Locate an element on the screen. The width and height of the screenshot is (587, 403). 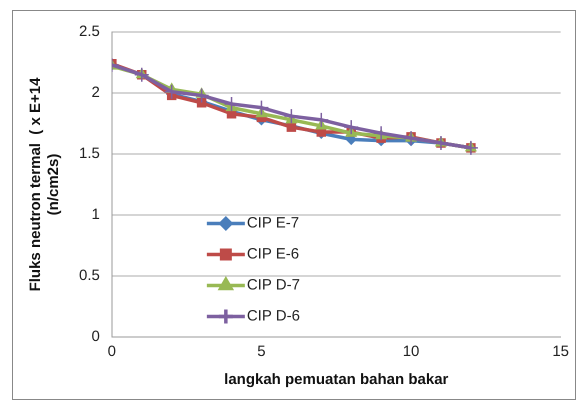
y-tick-label: 0 is located at coordinates (96, 337).